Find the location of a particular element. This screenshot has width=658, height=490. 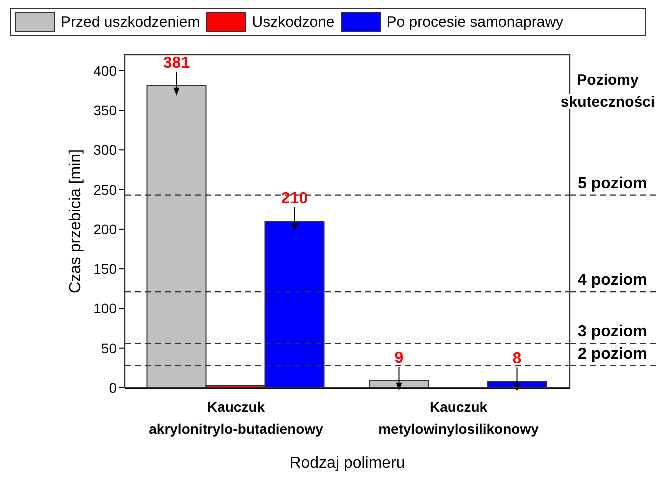

y-axis-title: Czas przebicia [min] is located at coordinates (76, 221).